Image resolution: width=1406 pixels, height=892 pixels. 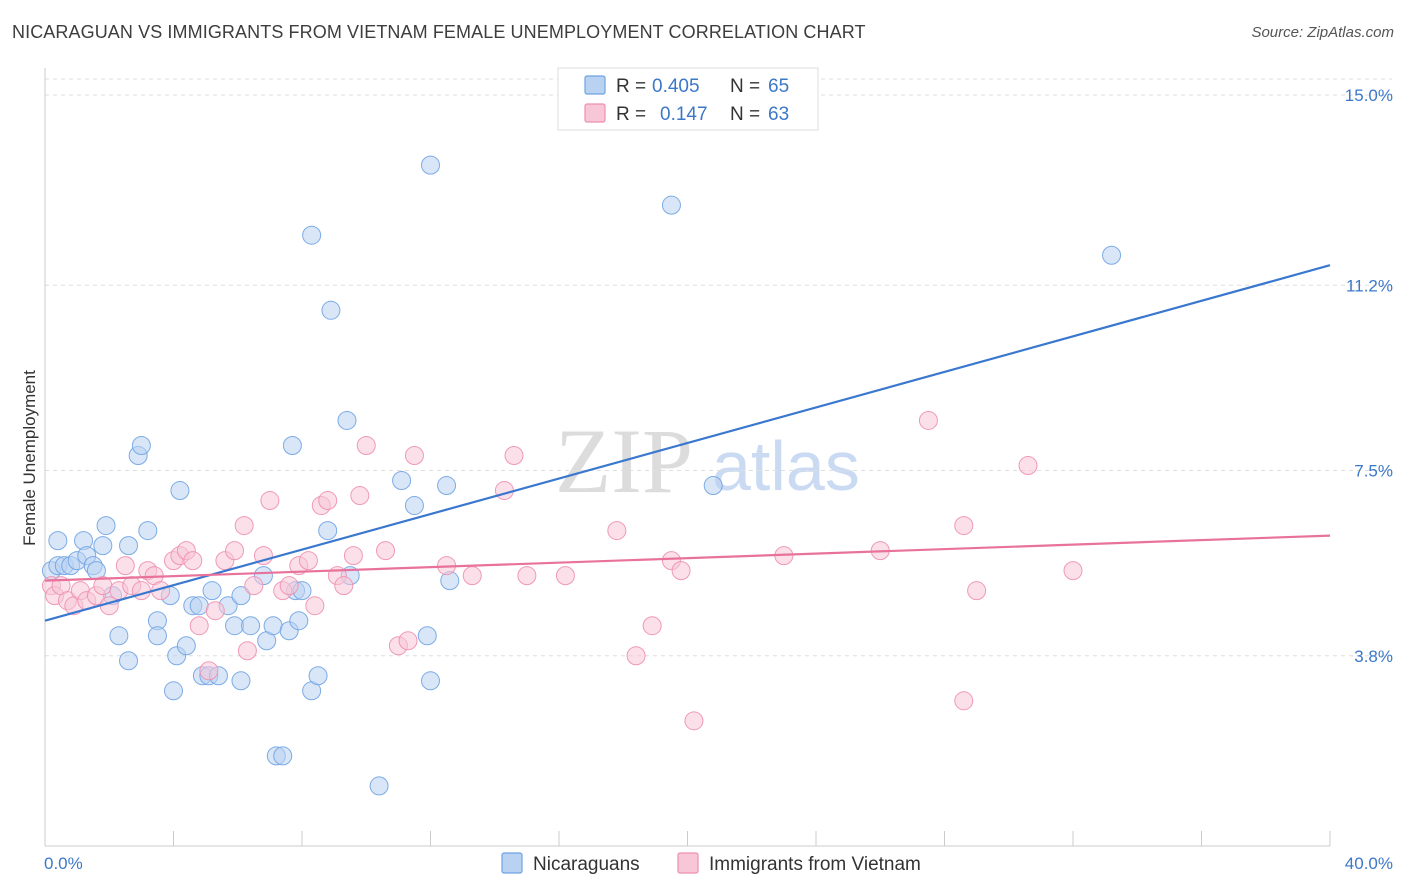 What do you see at coordinates (29, 458) in the screenshot?
I see `y-axis-title: Female Unemployment` at bounding box center [29, 458].